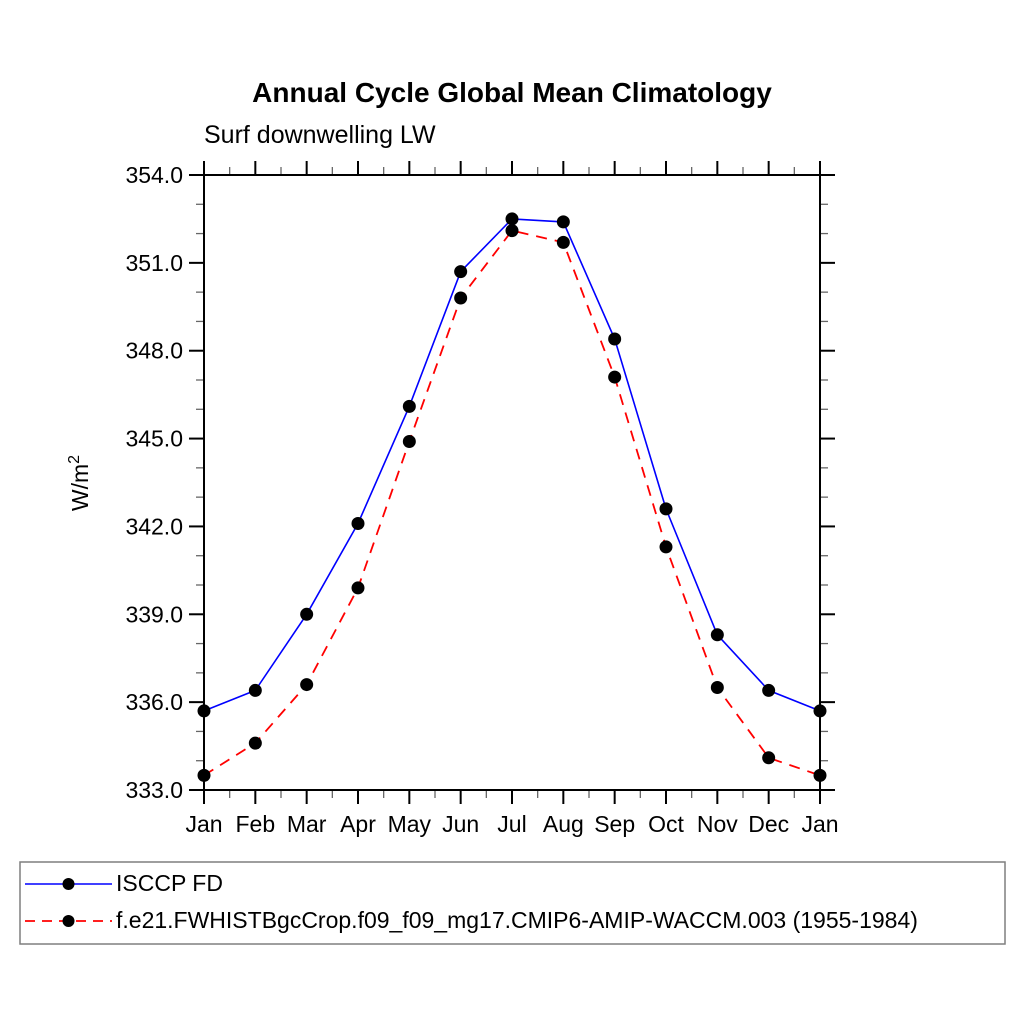 This screenshot has height=1024, width=1024. I want to click on y-tick-label: 342.0, so click(154, 526).